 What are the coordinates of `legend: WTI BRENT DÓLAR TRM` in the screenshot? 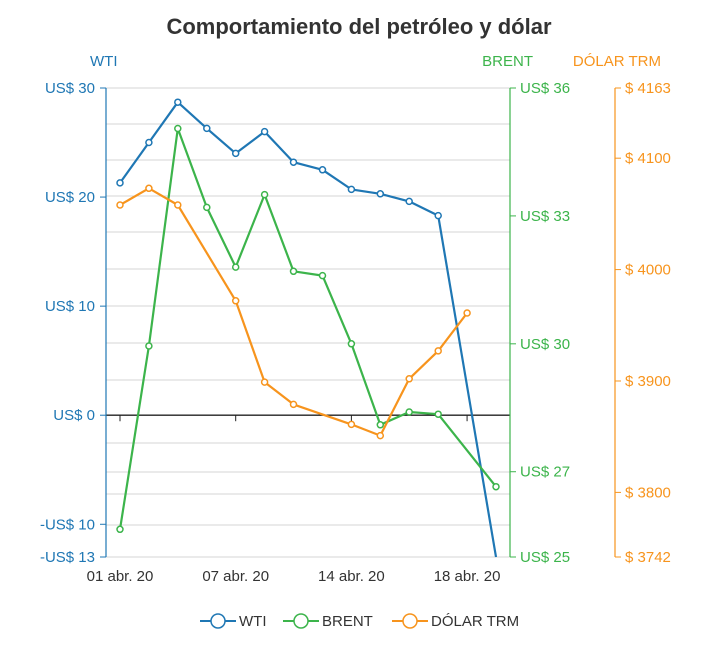 It's located at (359, 621).